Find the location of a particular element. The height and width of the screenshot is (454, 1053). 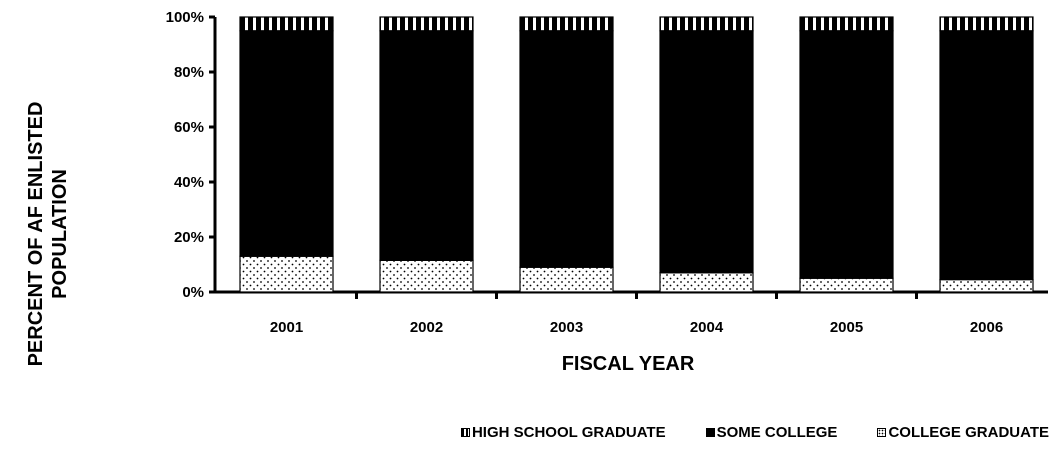

bar-high-school-graduate-2005 is located at coordinates (846, 24).